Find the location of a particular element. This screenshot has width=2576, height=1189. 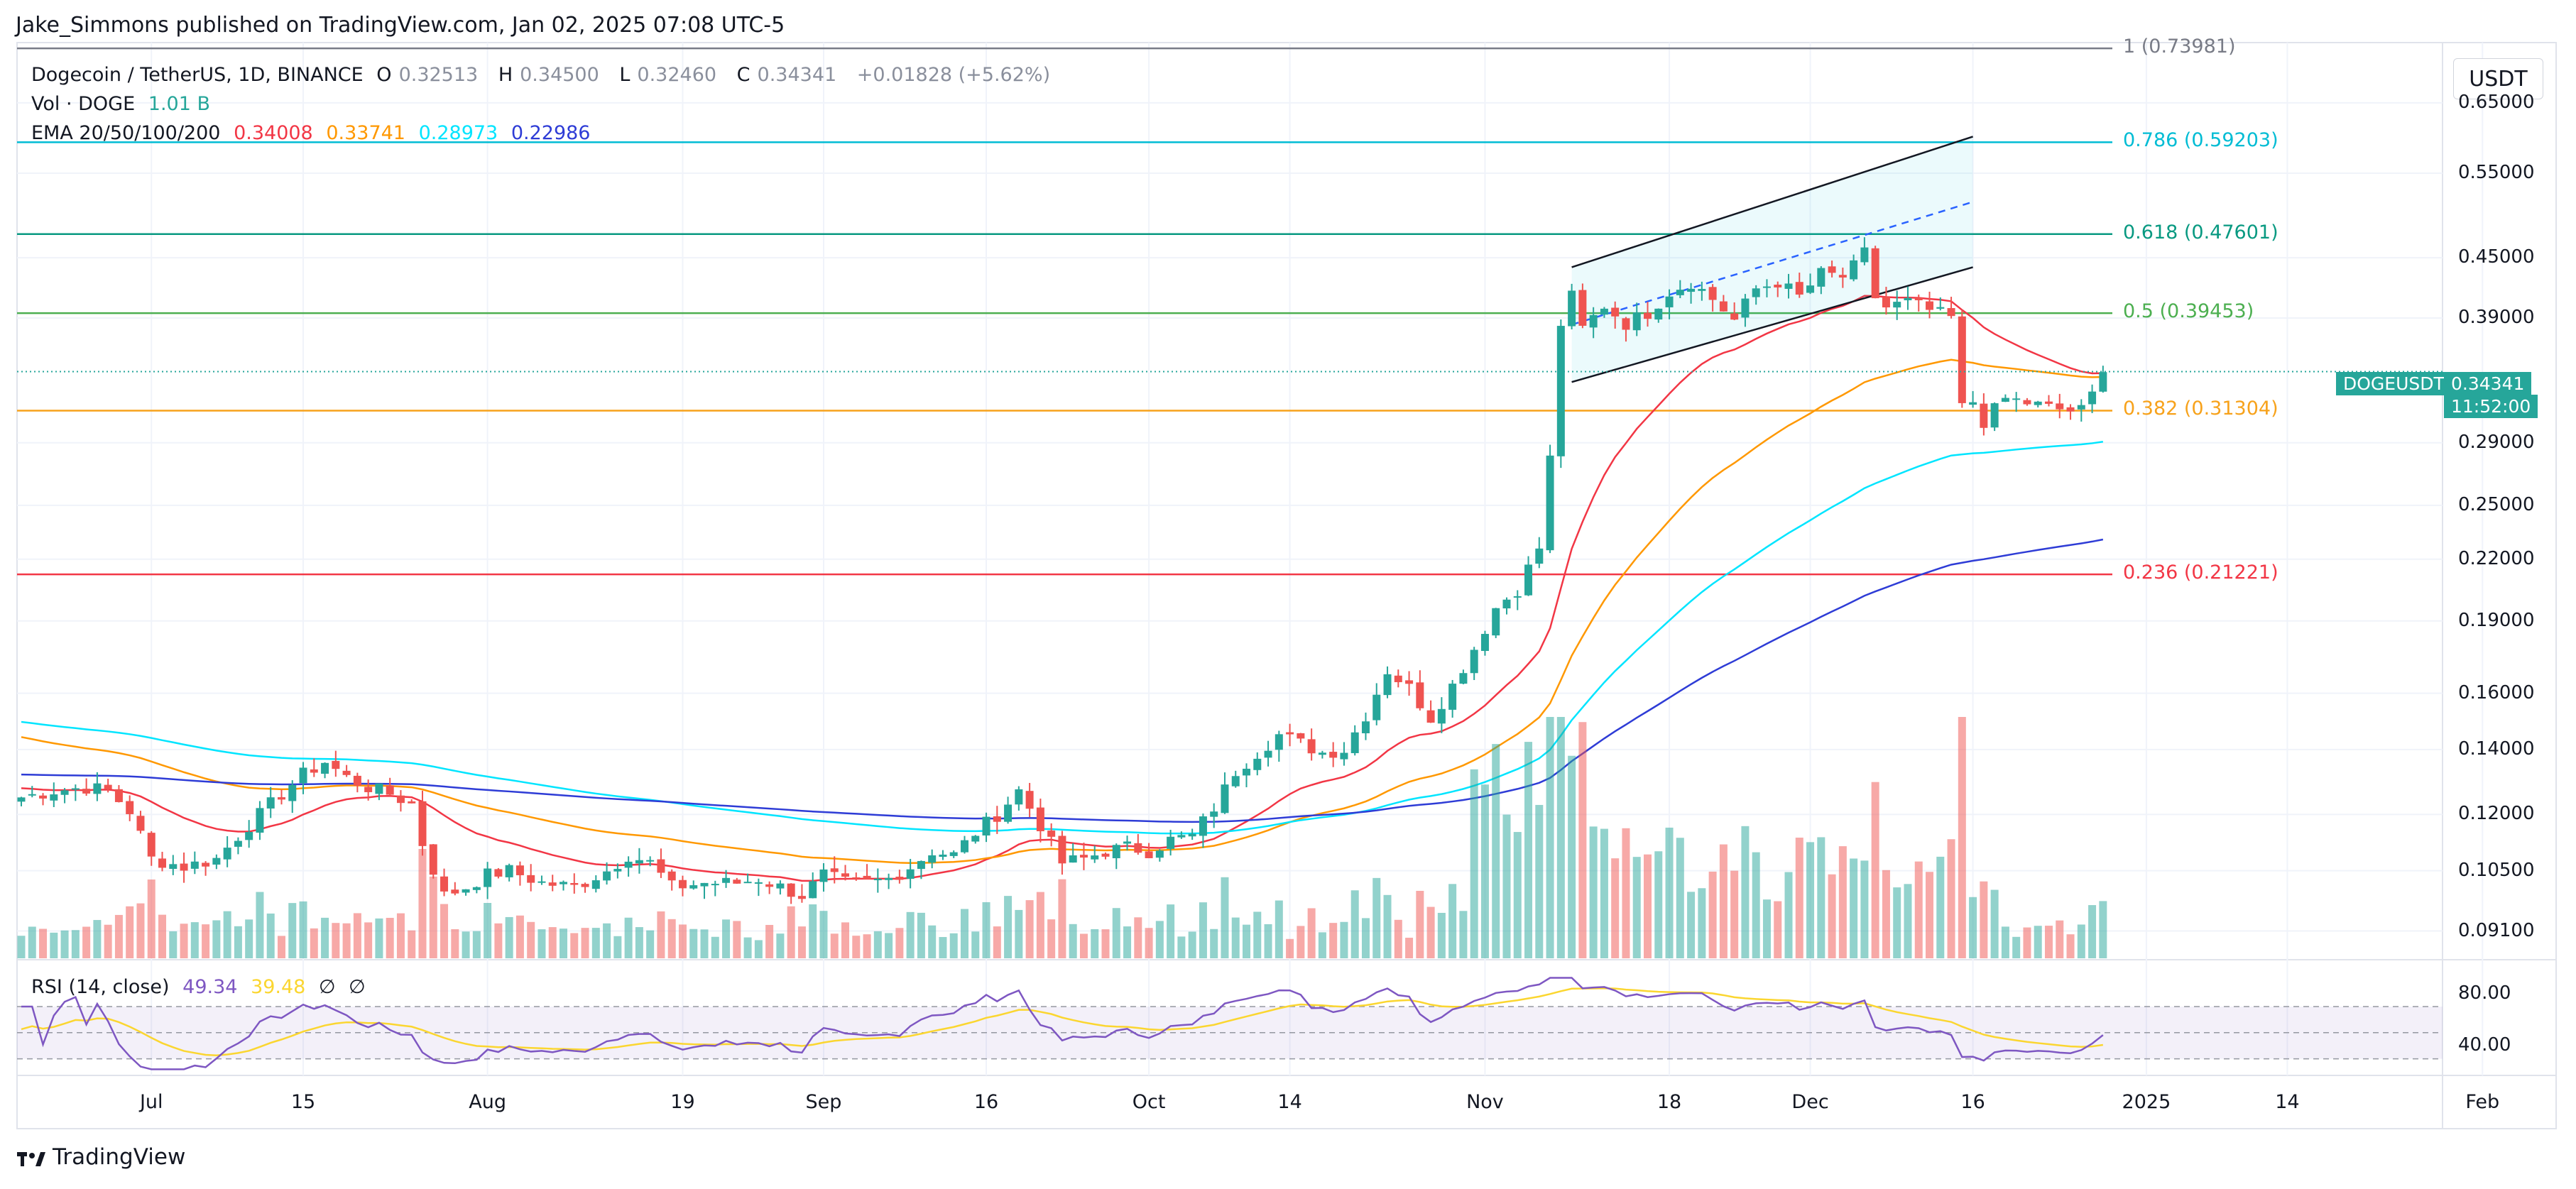

volume-legend: Vol · DOGE 1.01 B is located at coordinates (124, 104).